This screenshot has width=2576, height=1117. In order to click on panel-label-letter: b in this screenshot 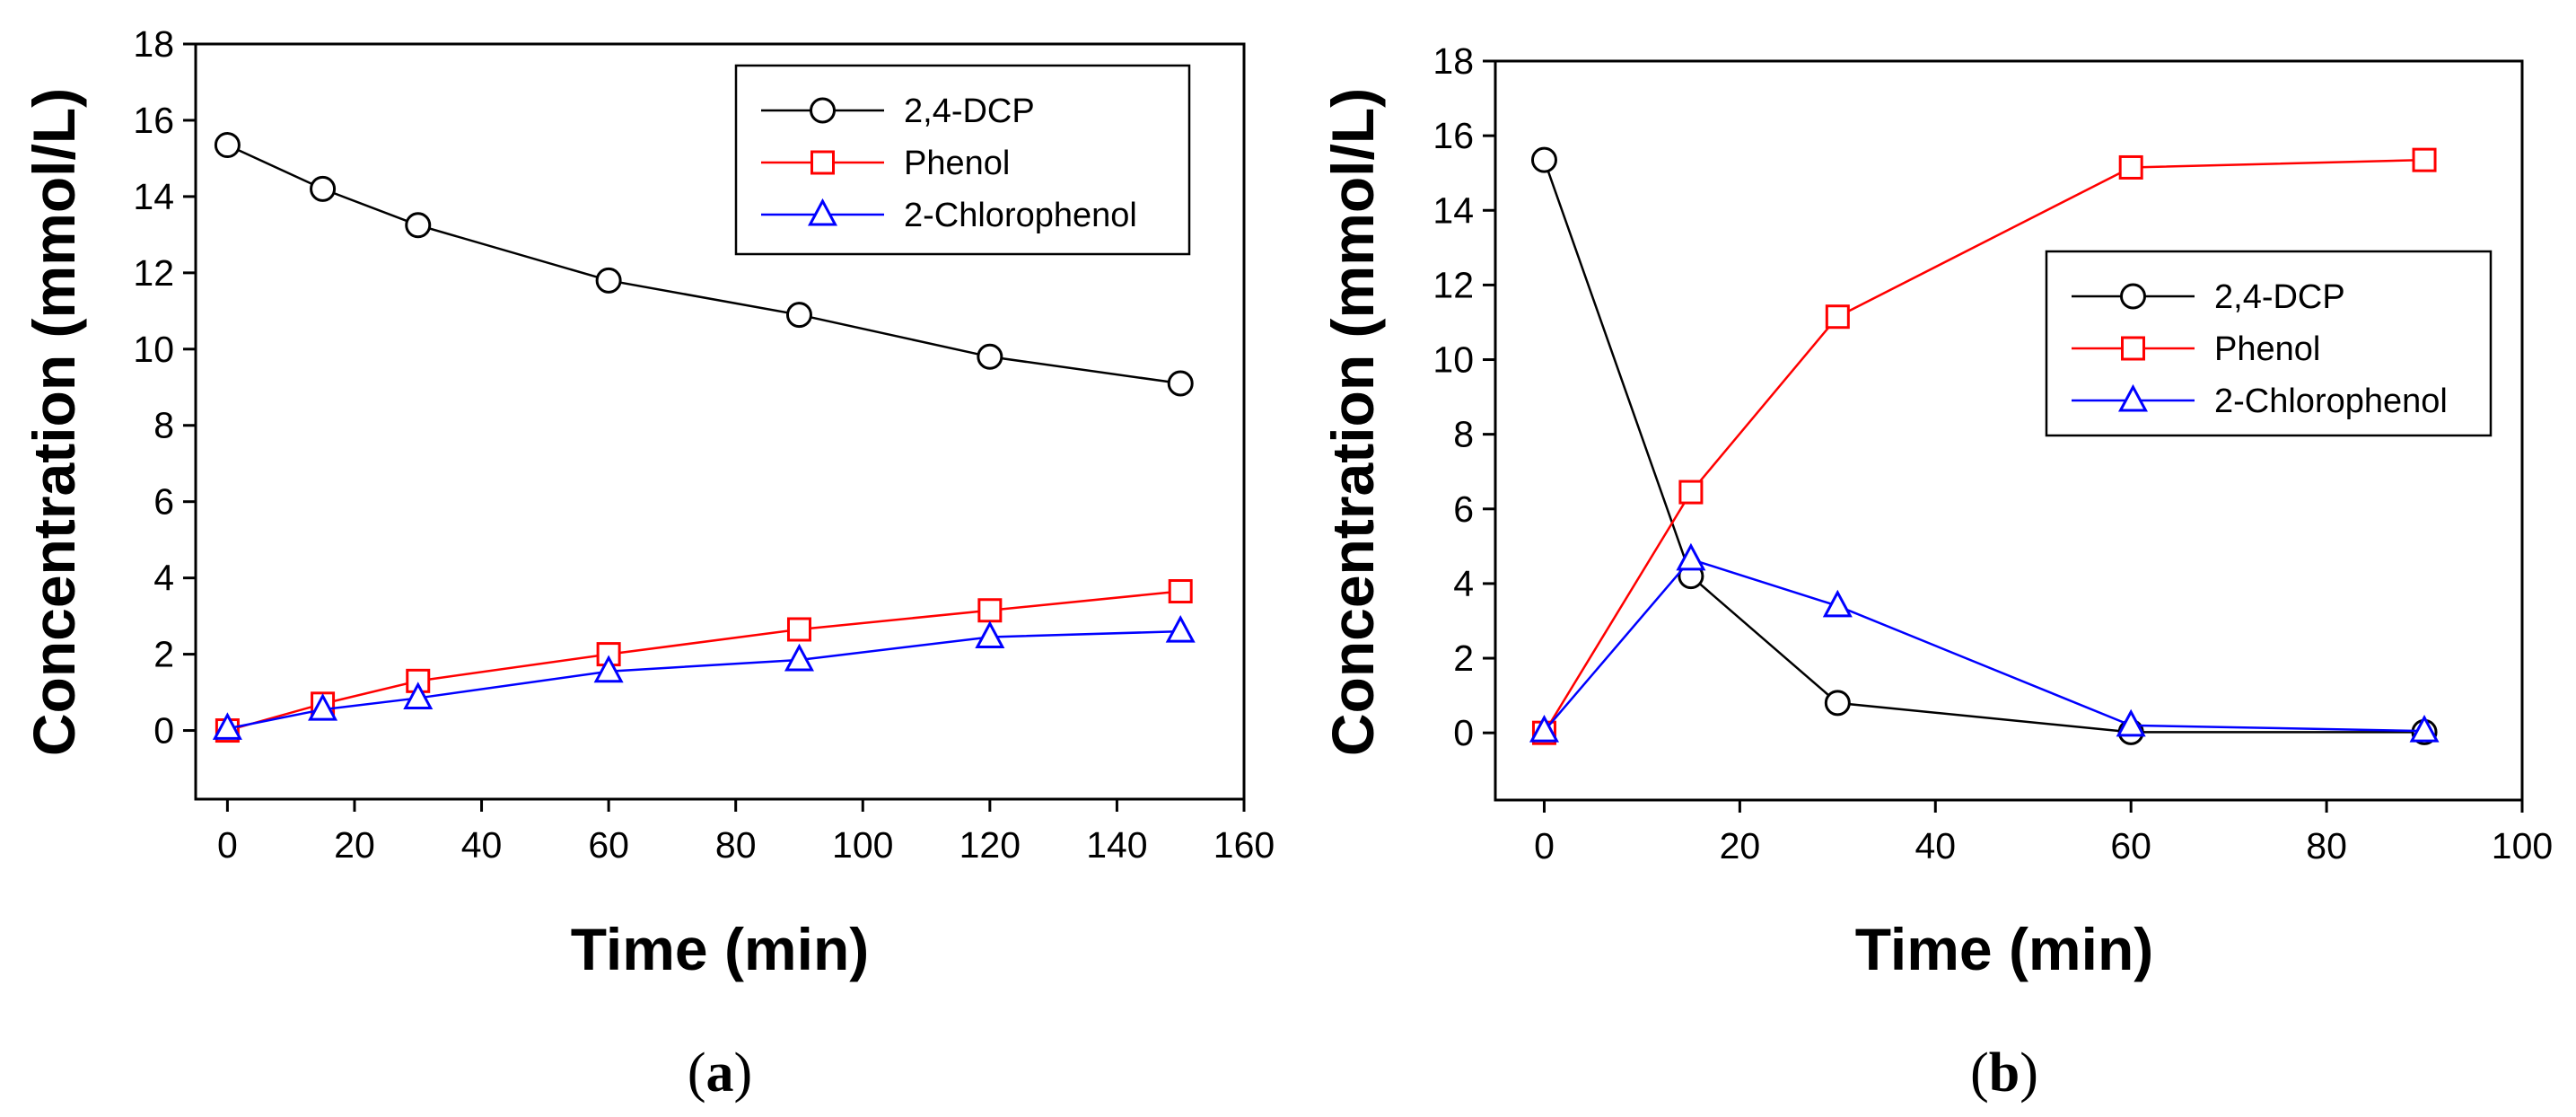, I will do `click(2004, 1073)`.